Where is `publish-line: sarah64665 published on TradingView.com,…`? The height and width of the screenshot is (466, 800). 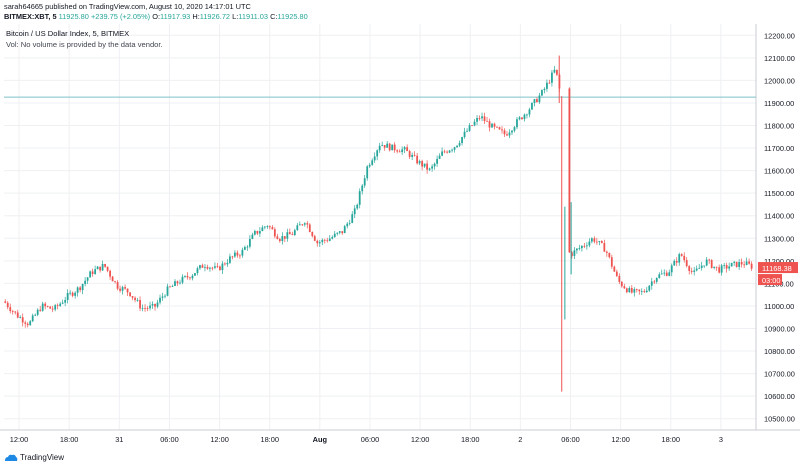
publish-line: sarah64665 published on TradingView.com,… is located at coordinates (127, 6).